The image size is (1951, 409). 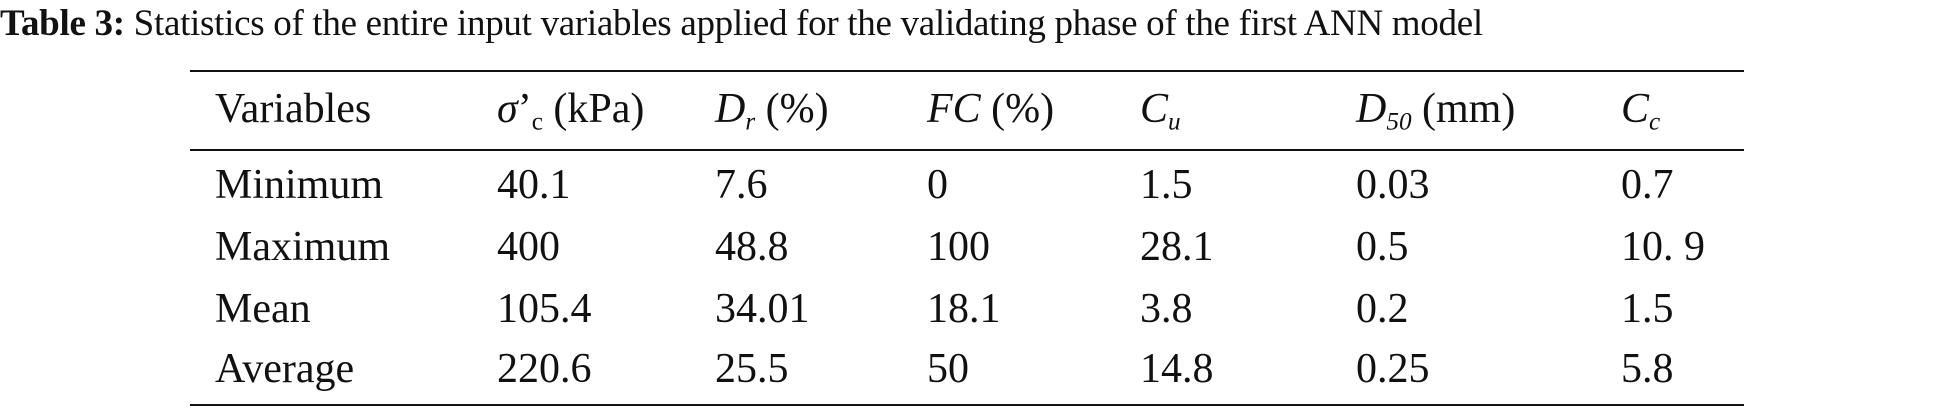 What do you see at coordinates (967, 150) in the screenshot?
I see `header-rule` at bounding box center [967, 150].